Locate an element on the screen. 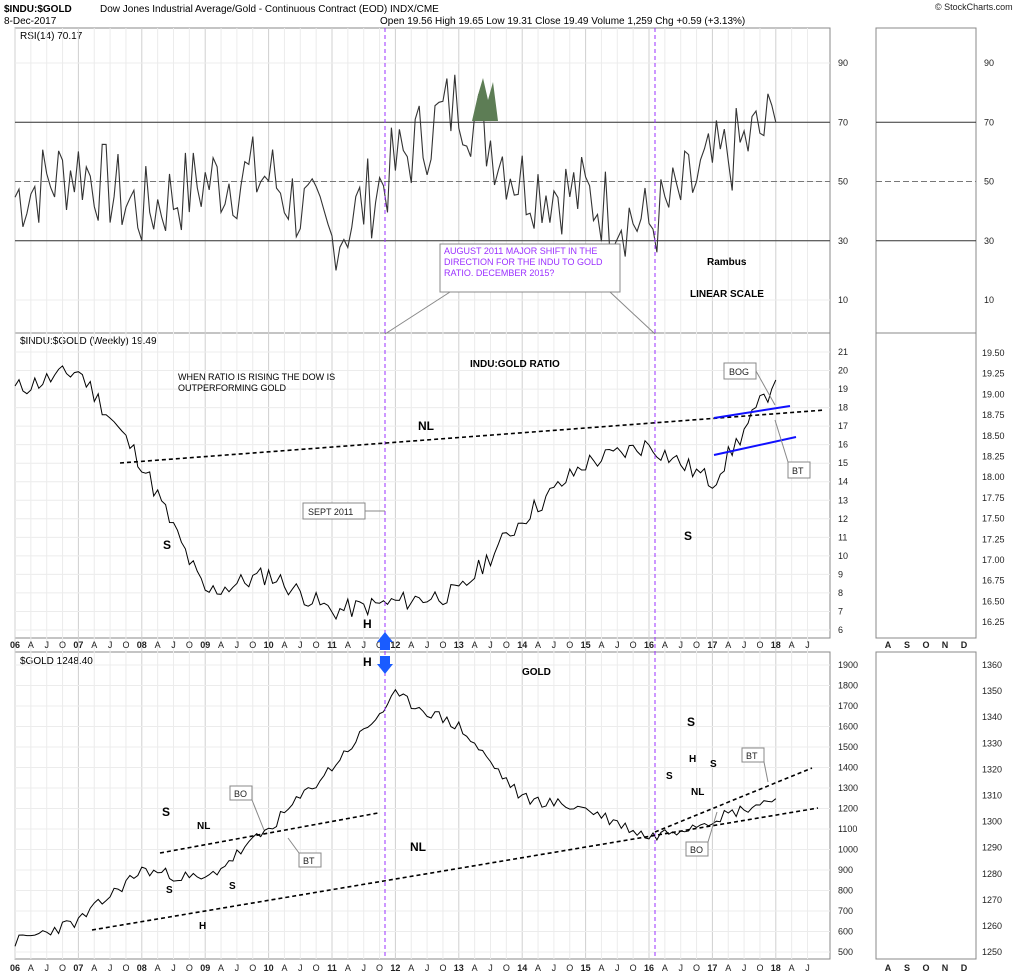 The width and height of the screenshot is (1024, 980). ratio-tick-label: 16 is located at coordinates (843, 445).